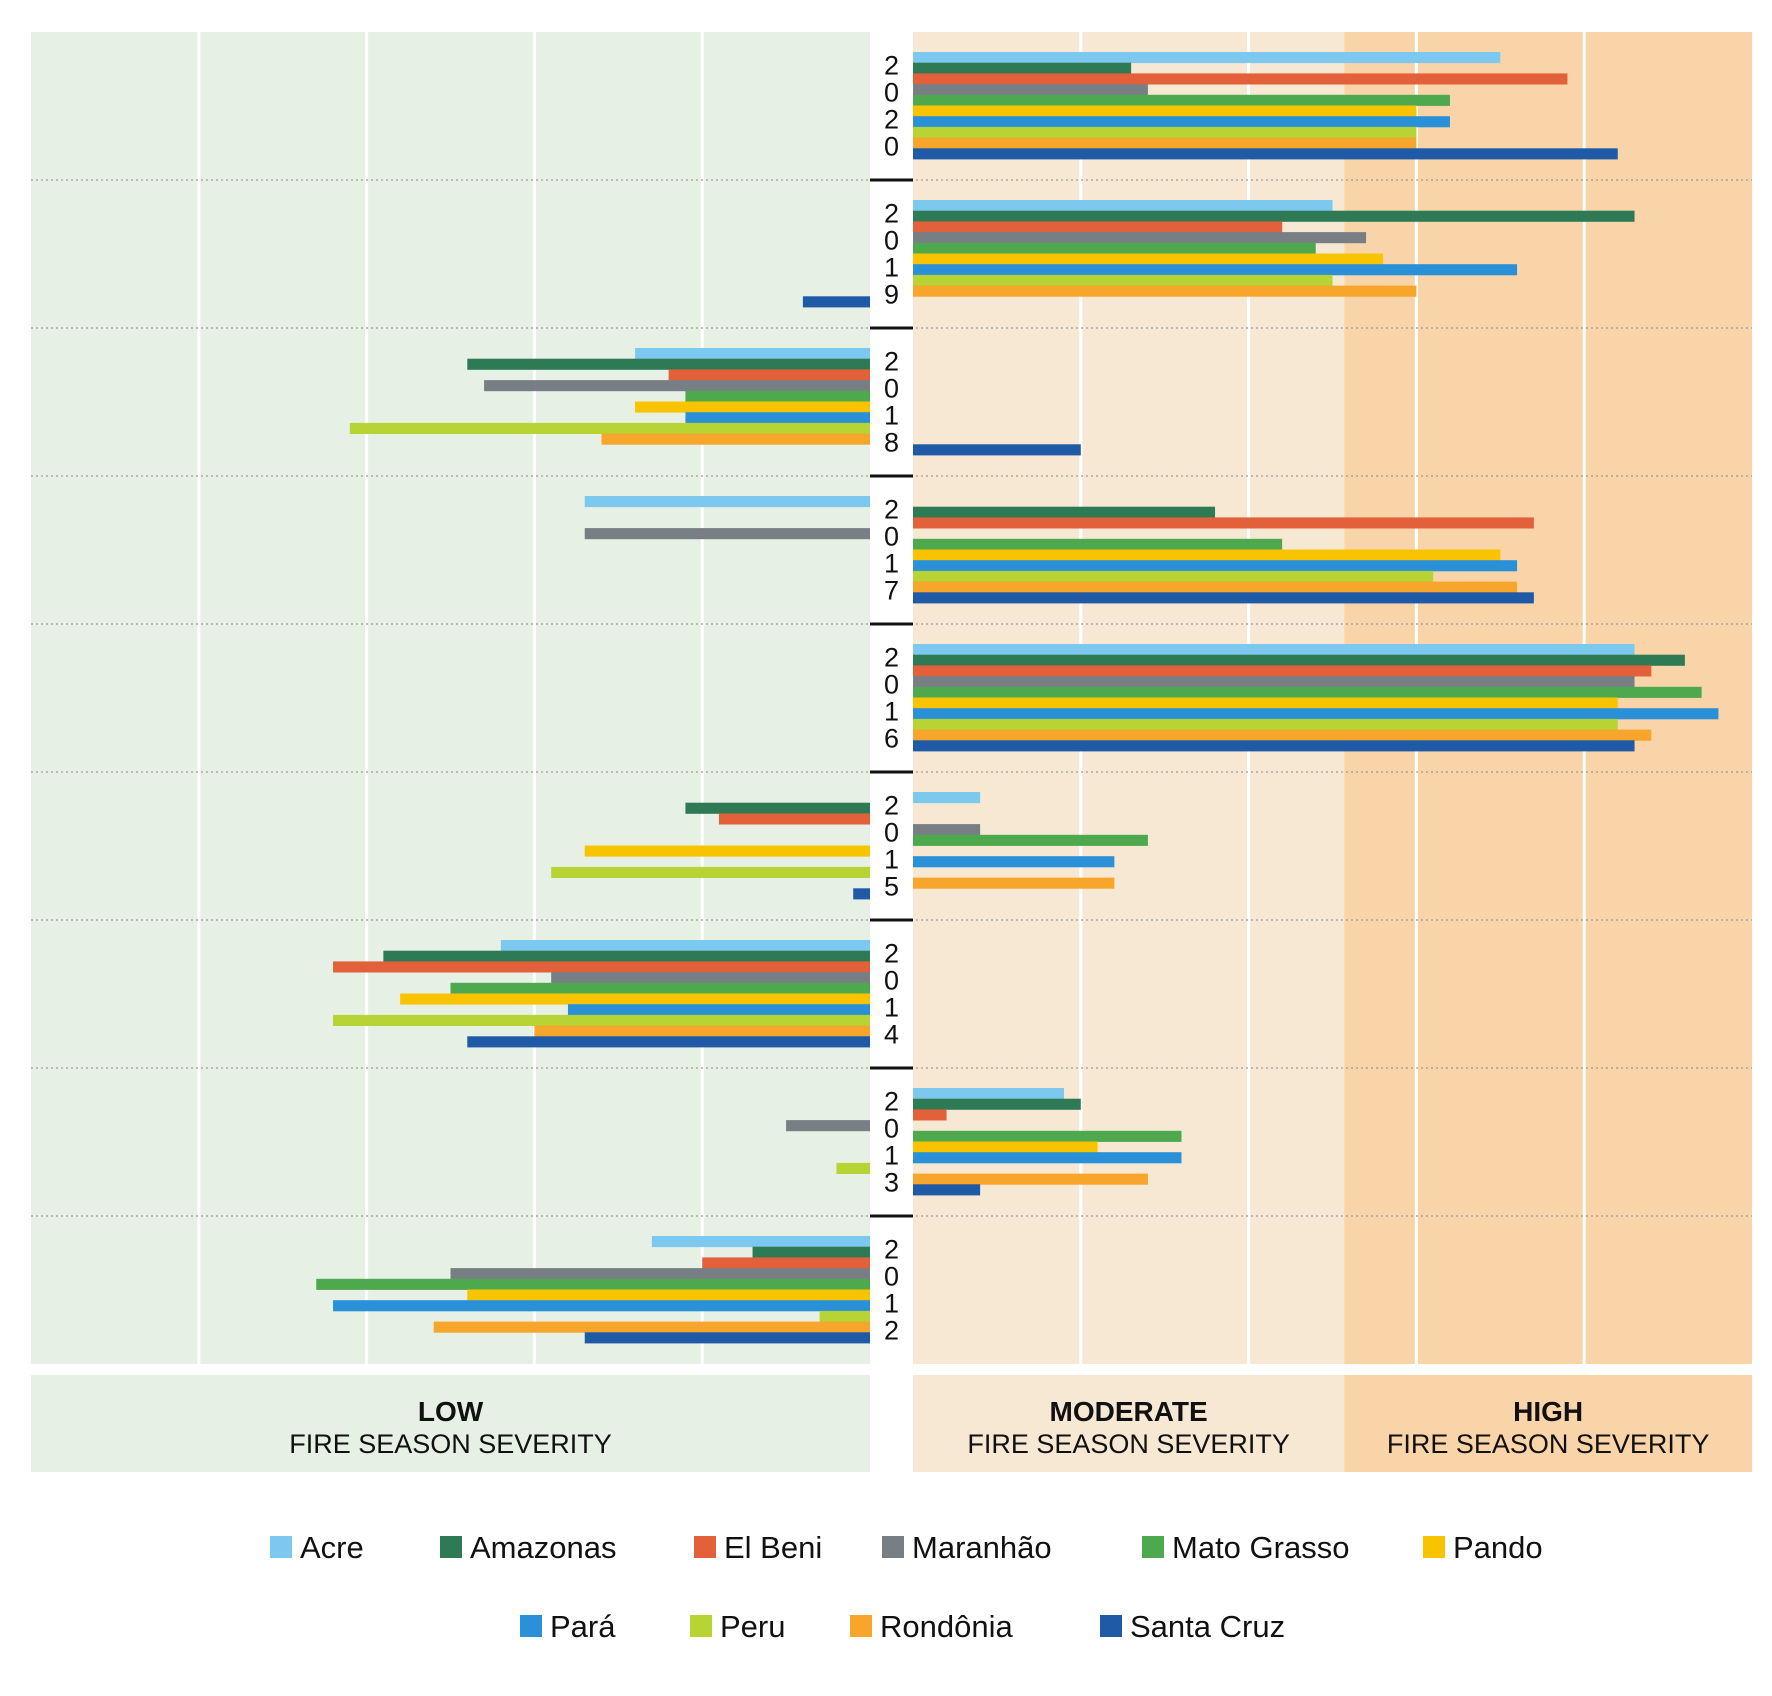  What do you see at coordinates (601, 1020) in the screenshot?
I see `bar-2014-peru` at bounding box center [601, 1020].